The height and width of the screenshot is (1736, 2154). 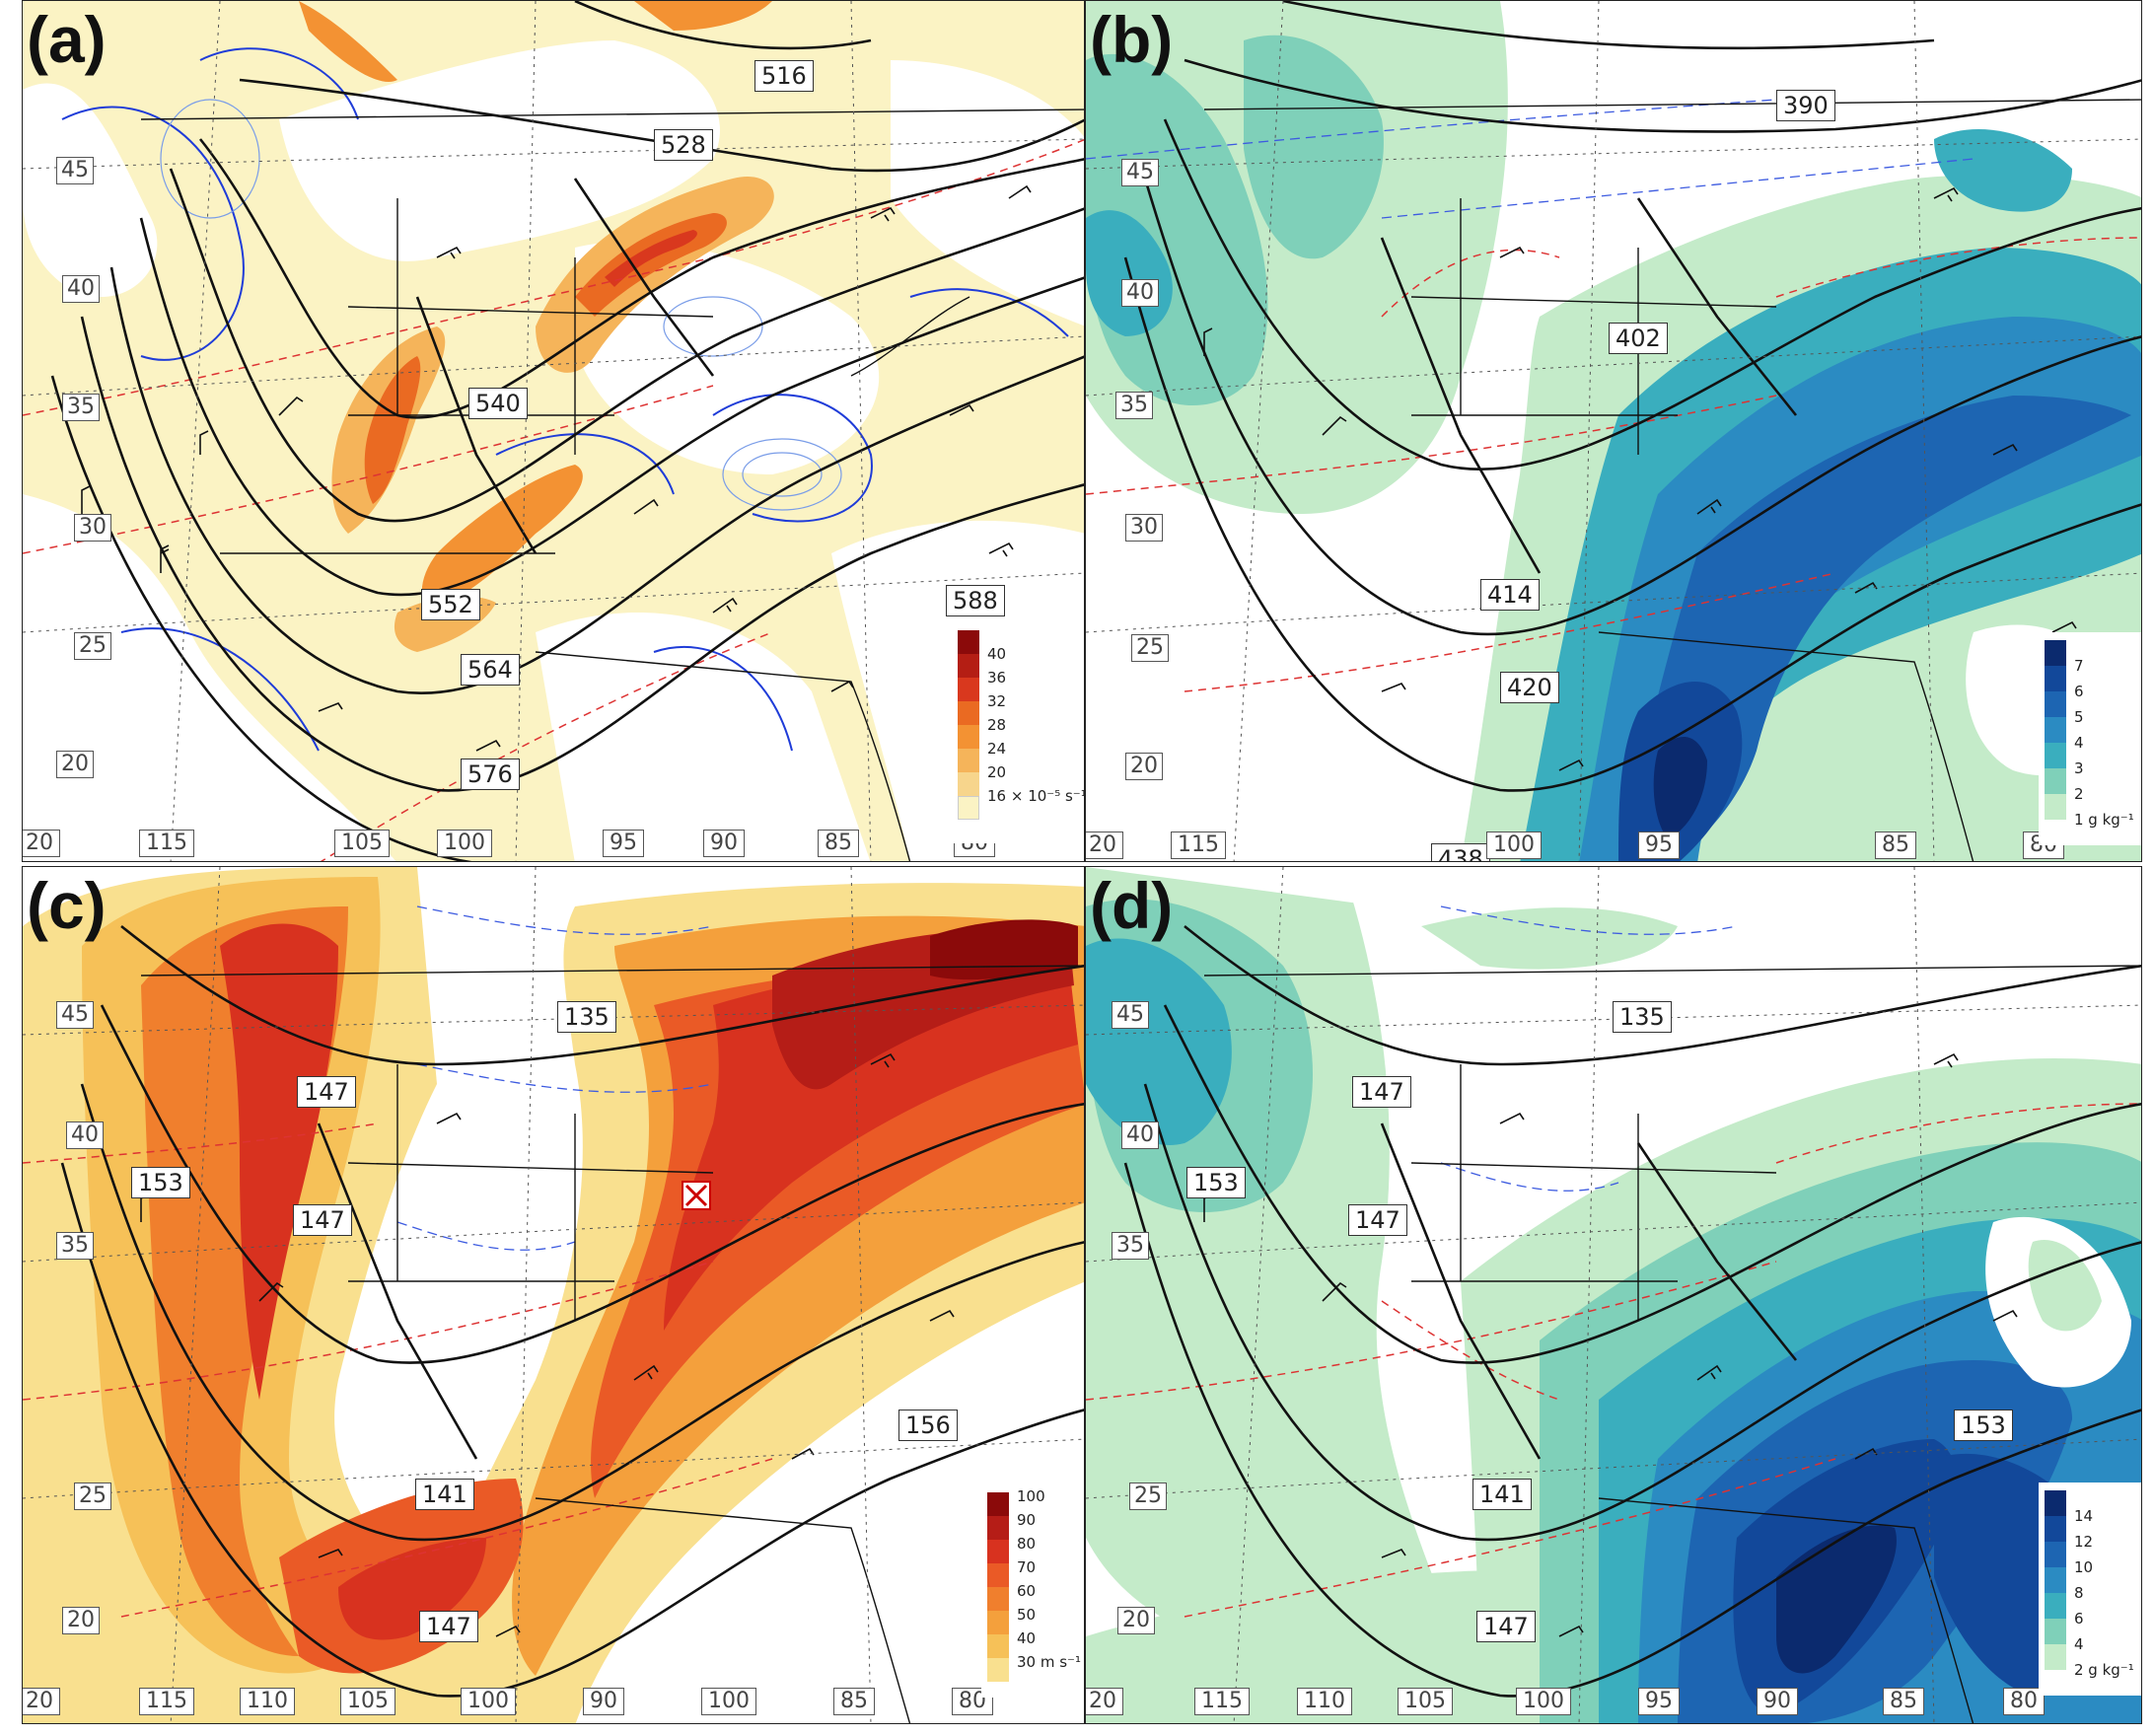 I want to click on height-label: 576, so click(x=490, y=774).